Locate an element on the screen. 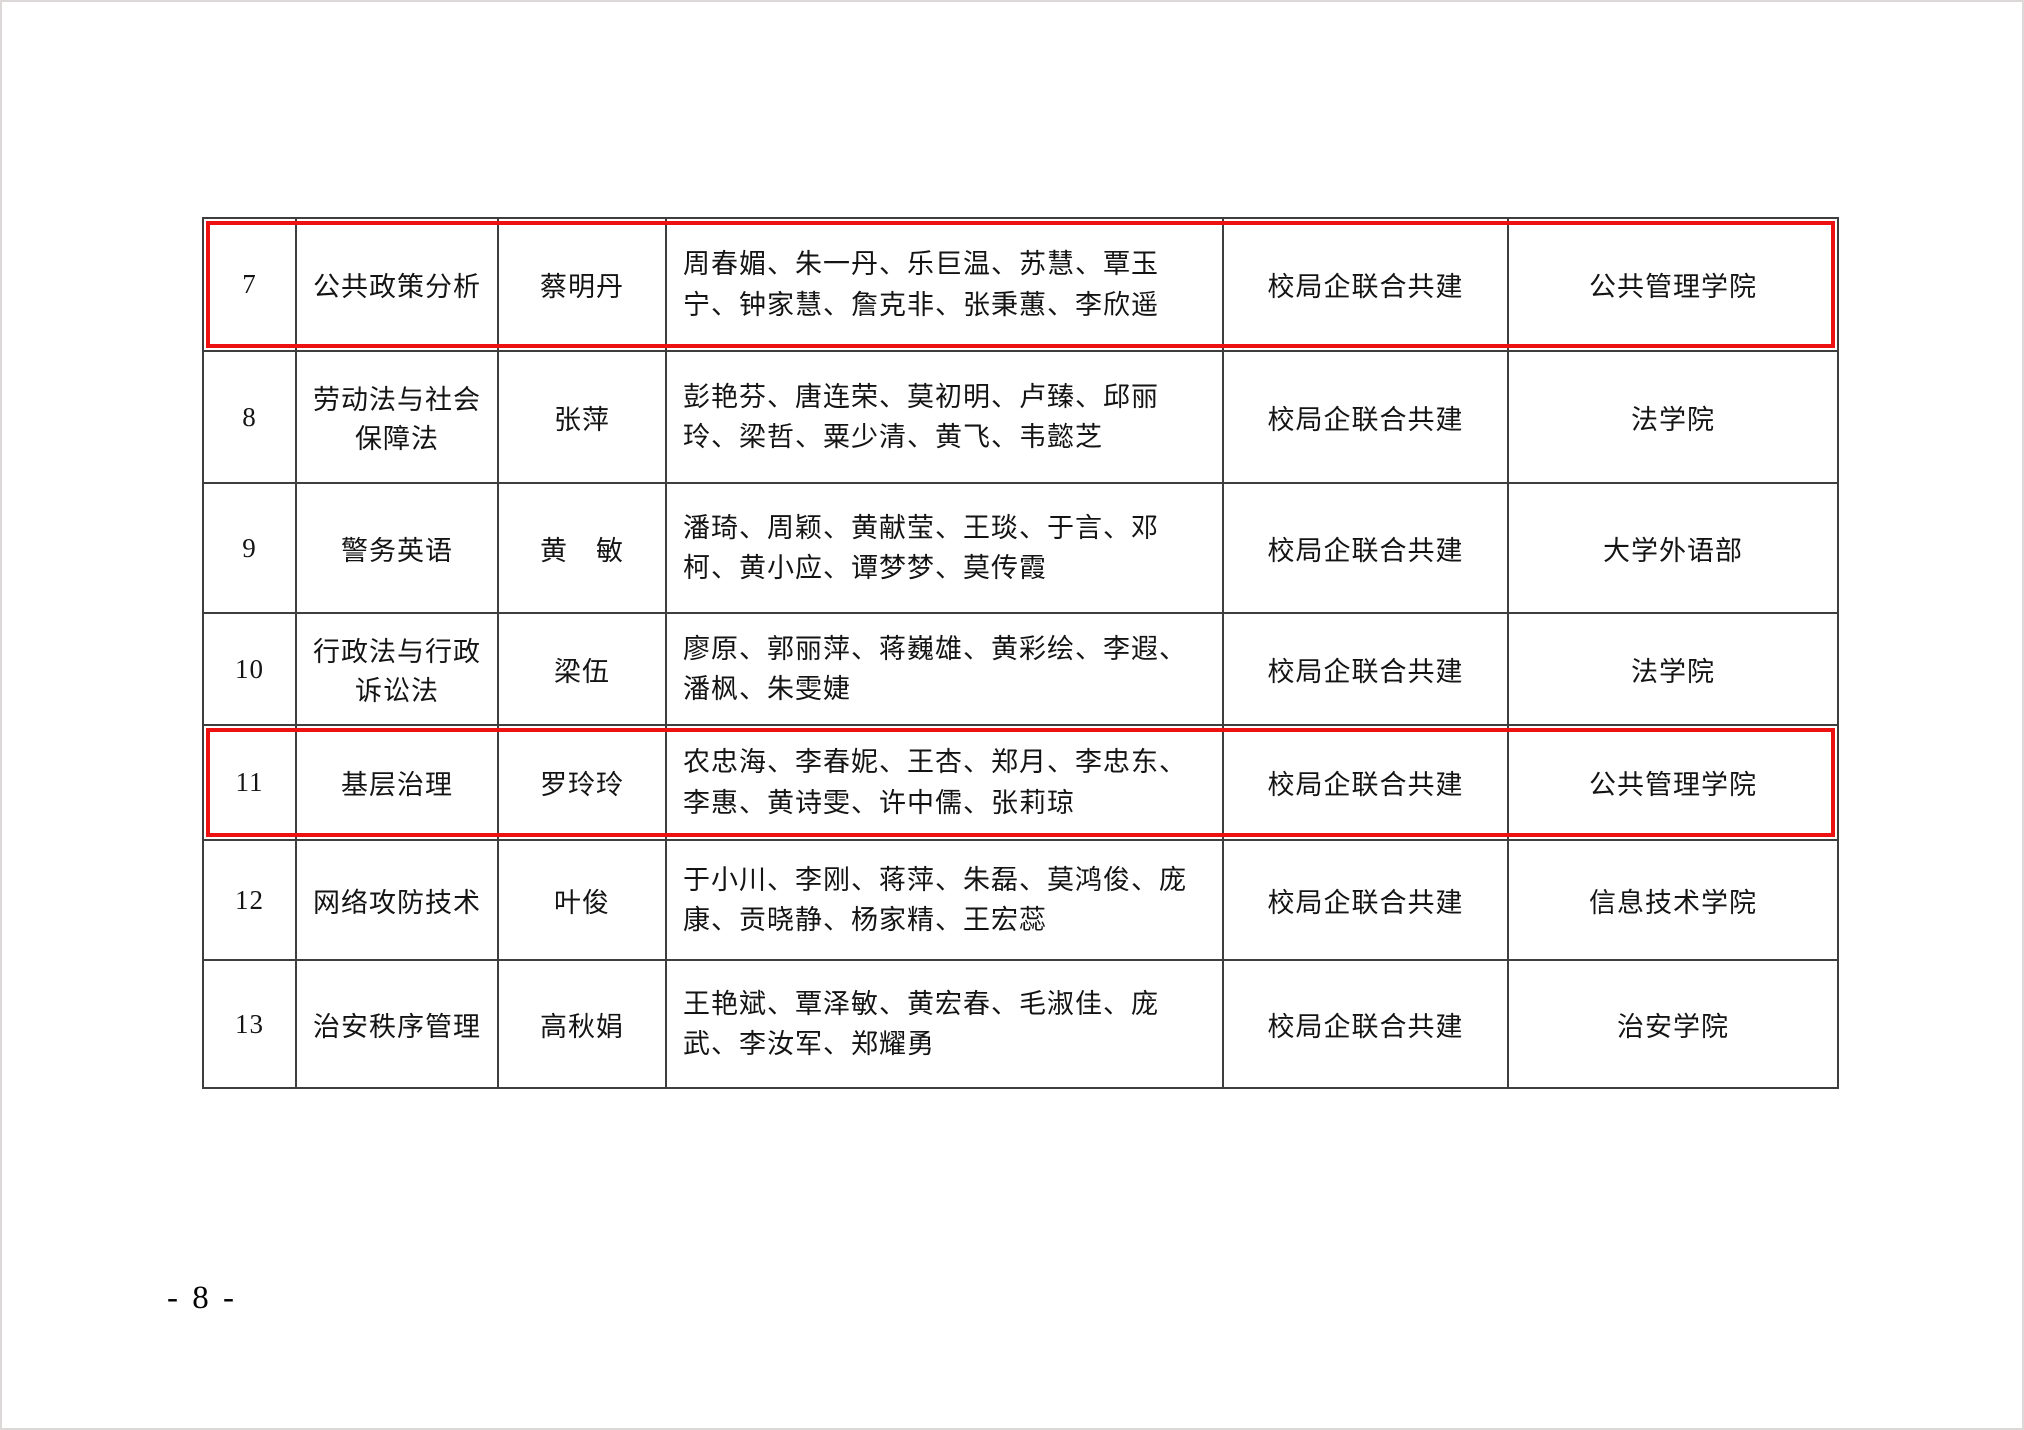 Image resolution: width=2024 pixels, height=1430 pixels. team-members-cell: 于小川、李刚、蒋萍、朱磊、莫鸿俊、庞康、贡晓静、杨家精、王宏蕊 is located at coordinates (944, 900).